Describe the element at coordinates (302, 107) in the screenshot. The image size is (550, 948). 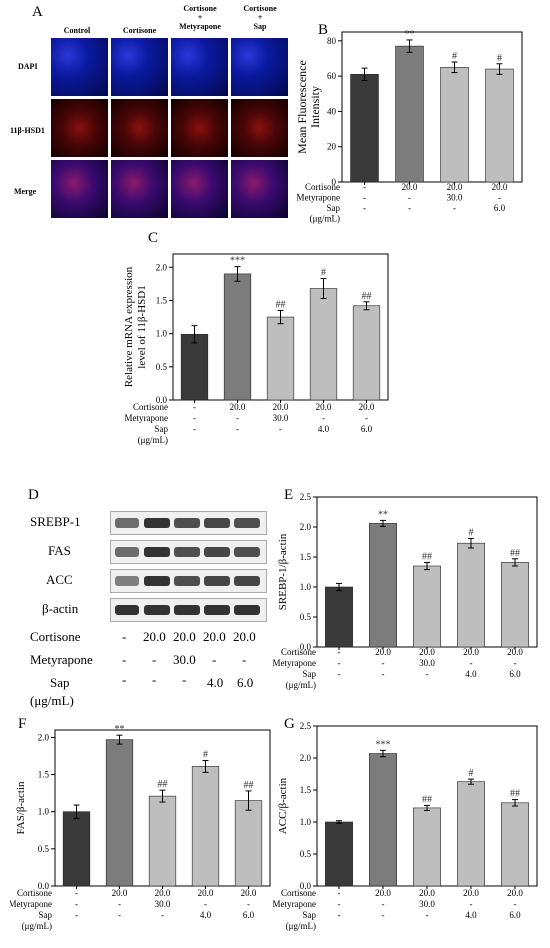
I see `y-axis-label: Mean Fluorescence` at that location.